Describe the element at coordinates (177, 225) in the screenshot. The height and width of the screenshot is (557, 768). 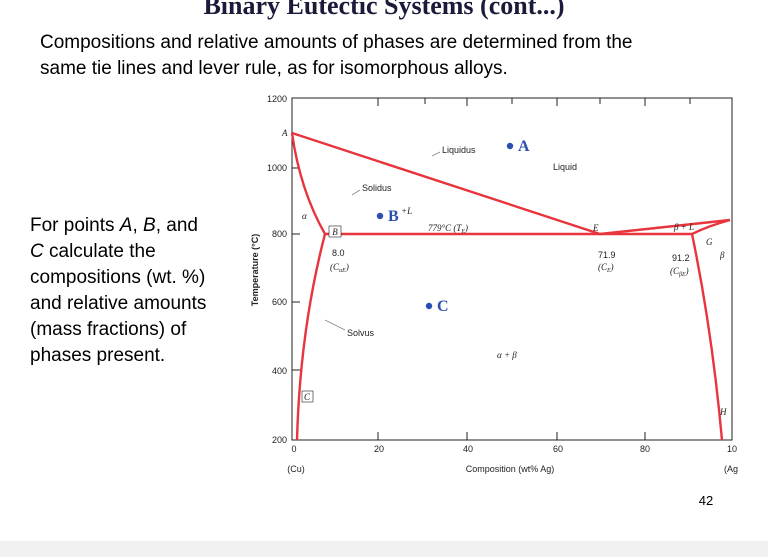
I see `text: , and` at that location.